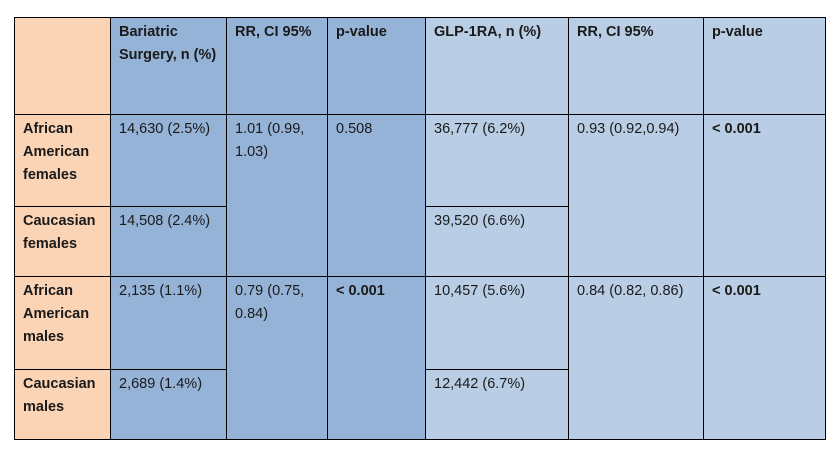 The image size is (838, 458). What do you see at coordinates (497, 323) in the screenshot?
I see `glp1ra-count-cell: 10,457 (5.6%)` at bounding box center [497, 323].